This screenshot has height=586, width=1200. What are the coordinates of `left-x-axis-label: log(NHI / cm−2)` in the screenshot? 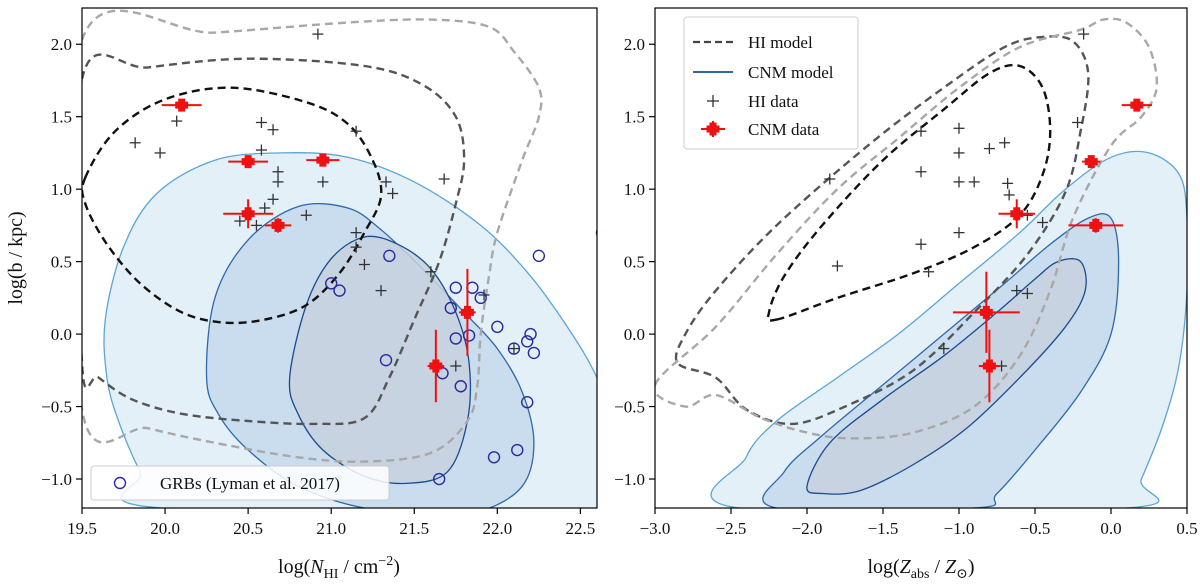 It's located at (339, 568).